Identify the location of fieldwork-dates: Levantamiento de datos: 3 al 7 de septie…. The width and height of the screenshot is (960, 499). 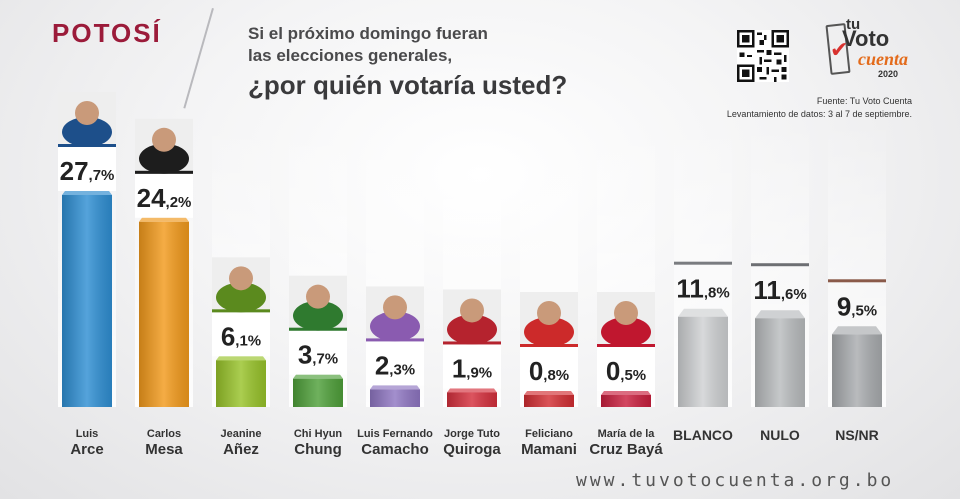
(819, 114).